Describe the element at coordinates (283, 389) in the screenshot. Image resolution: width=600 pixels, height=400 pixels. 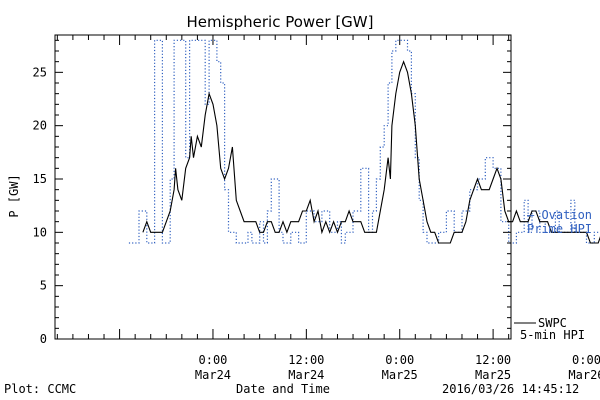
I see `x-axis-label: Date and Time` at that location.